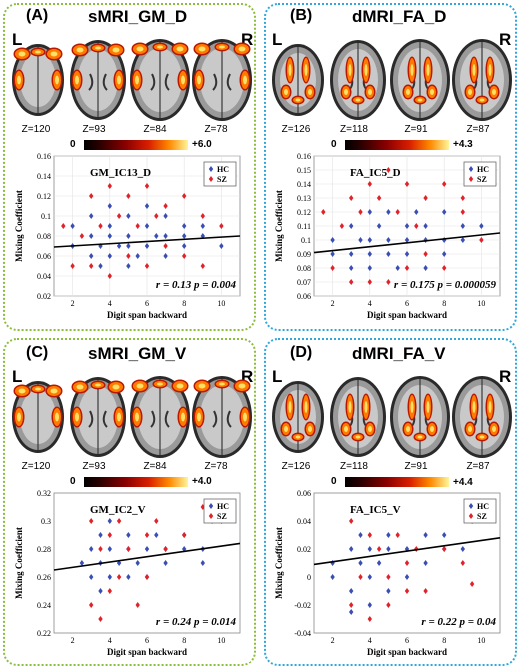  I want to click on y-tick-label: 0.06, so click(304, 493).